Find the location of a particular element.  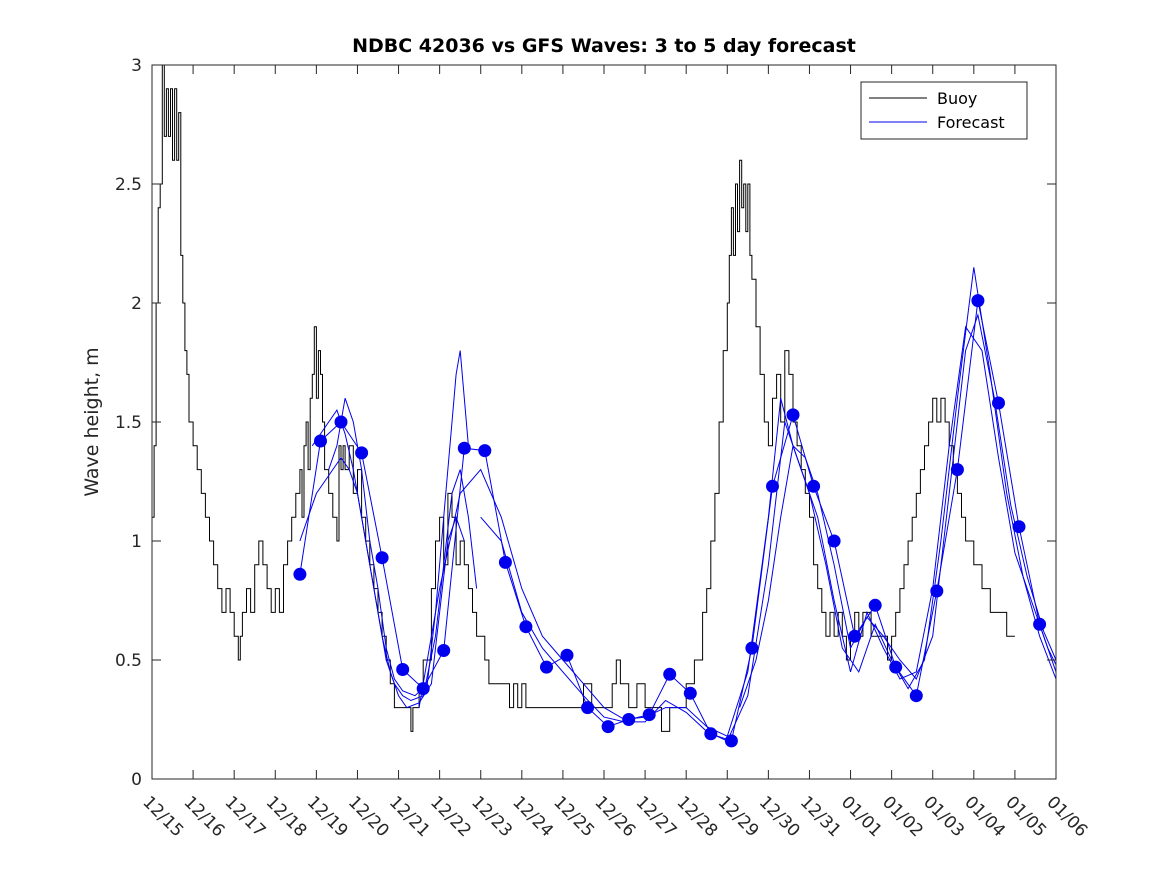

legend-buoy-label: Buoy is located at coordinates (957, 98).